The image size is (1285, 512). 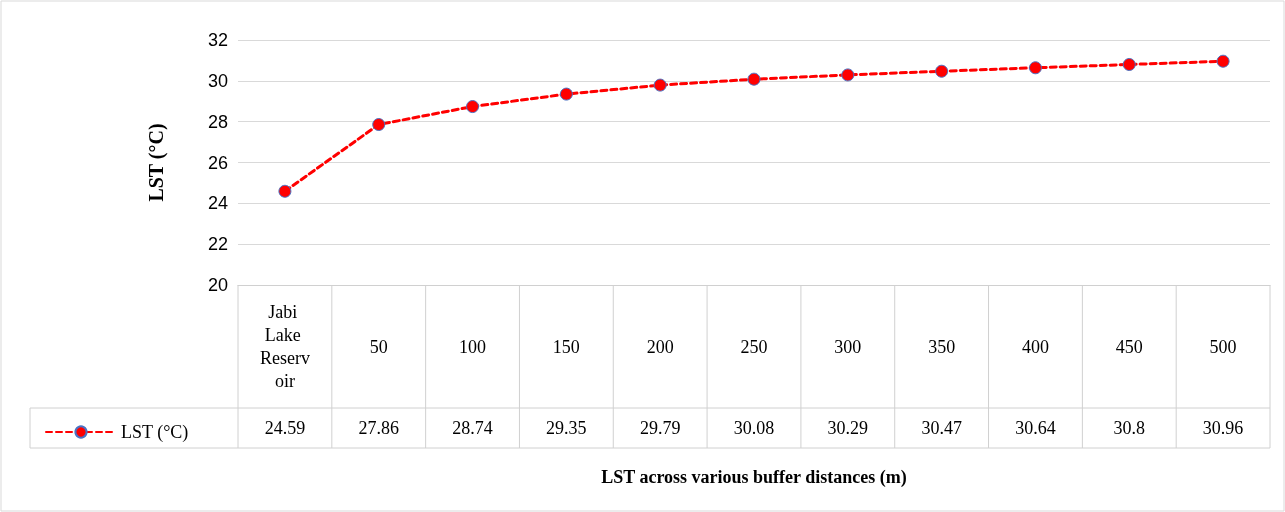 What do you see at coordinates (754, 428) in the screenshot?
I see `data-label: 30.08` at bounding box center [754, 428].